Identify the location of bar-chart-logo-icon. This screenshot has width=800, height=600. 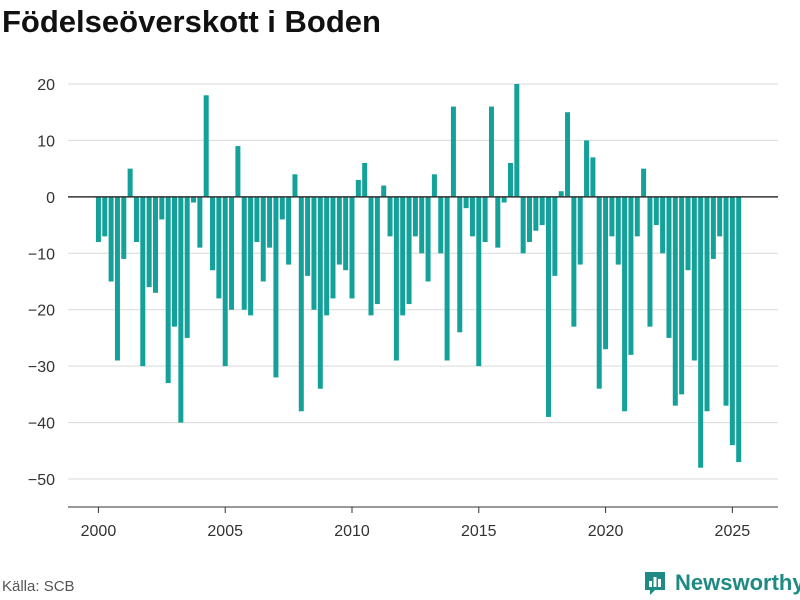
(655, 583).